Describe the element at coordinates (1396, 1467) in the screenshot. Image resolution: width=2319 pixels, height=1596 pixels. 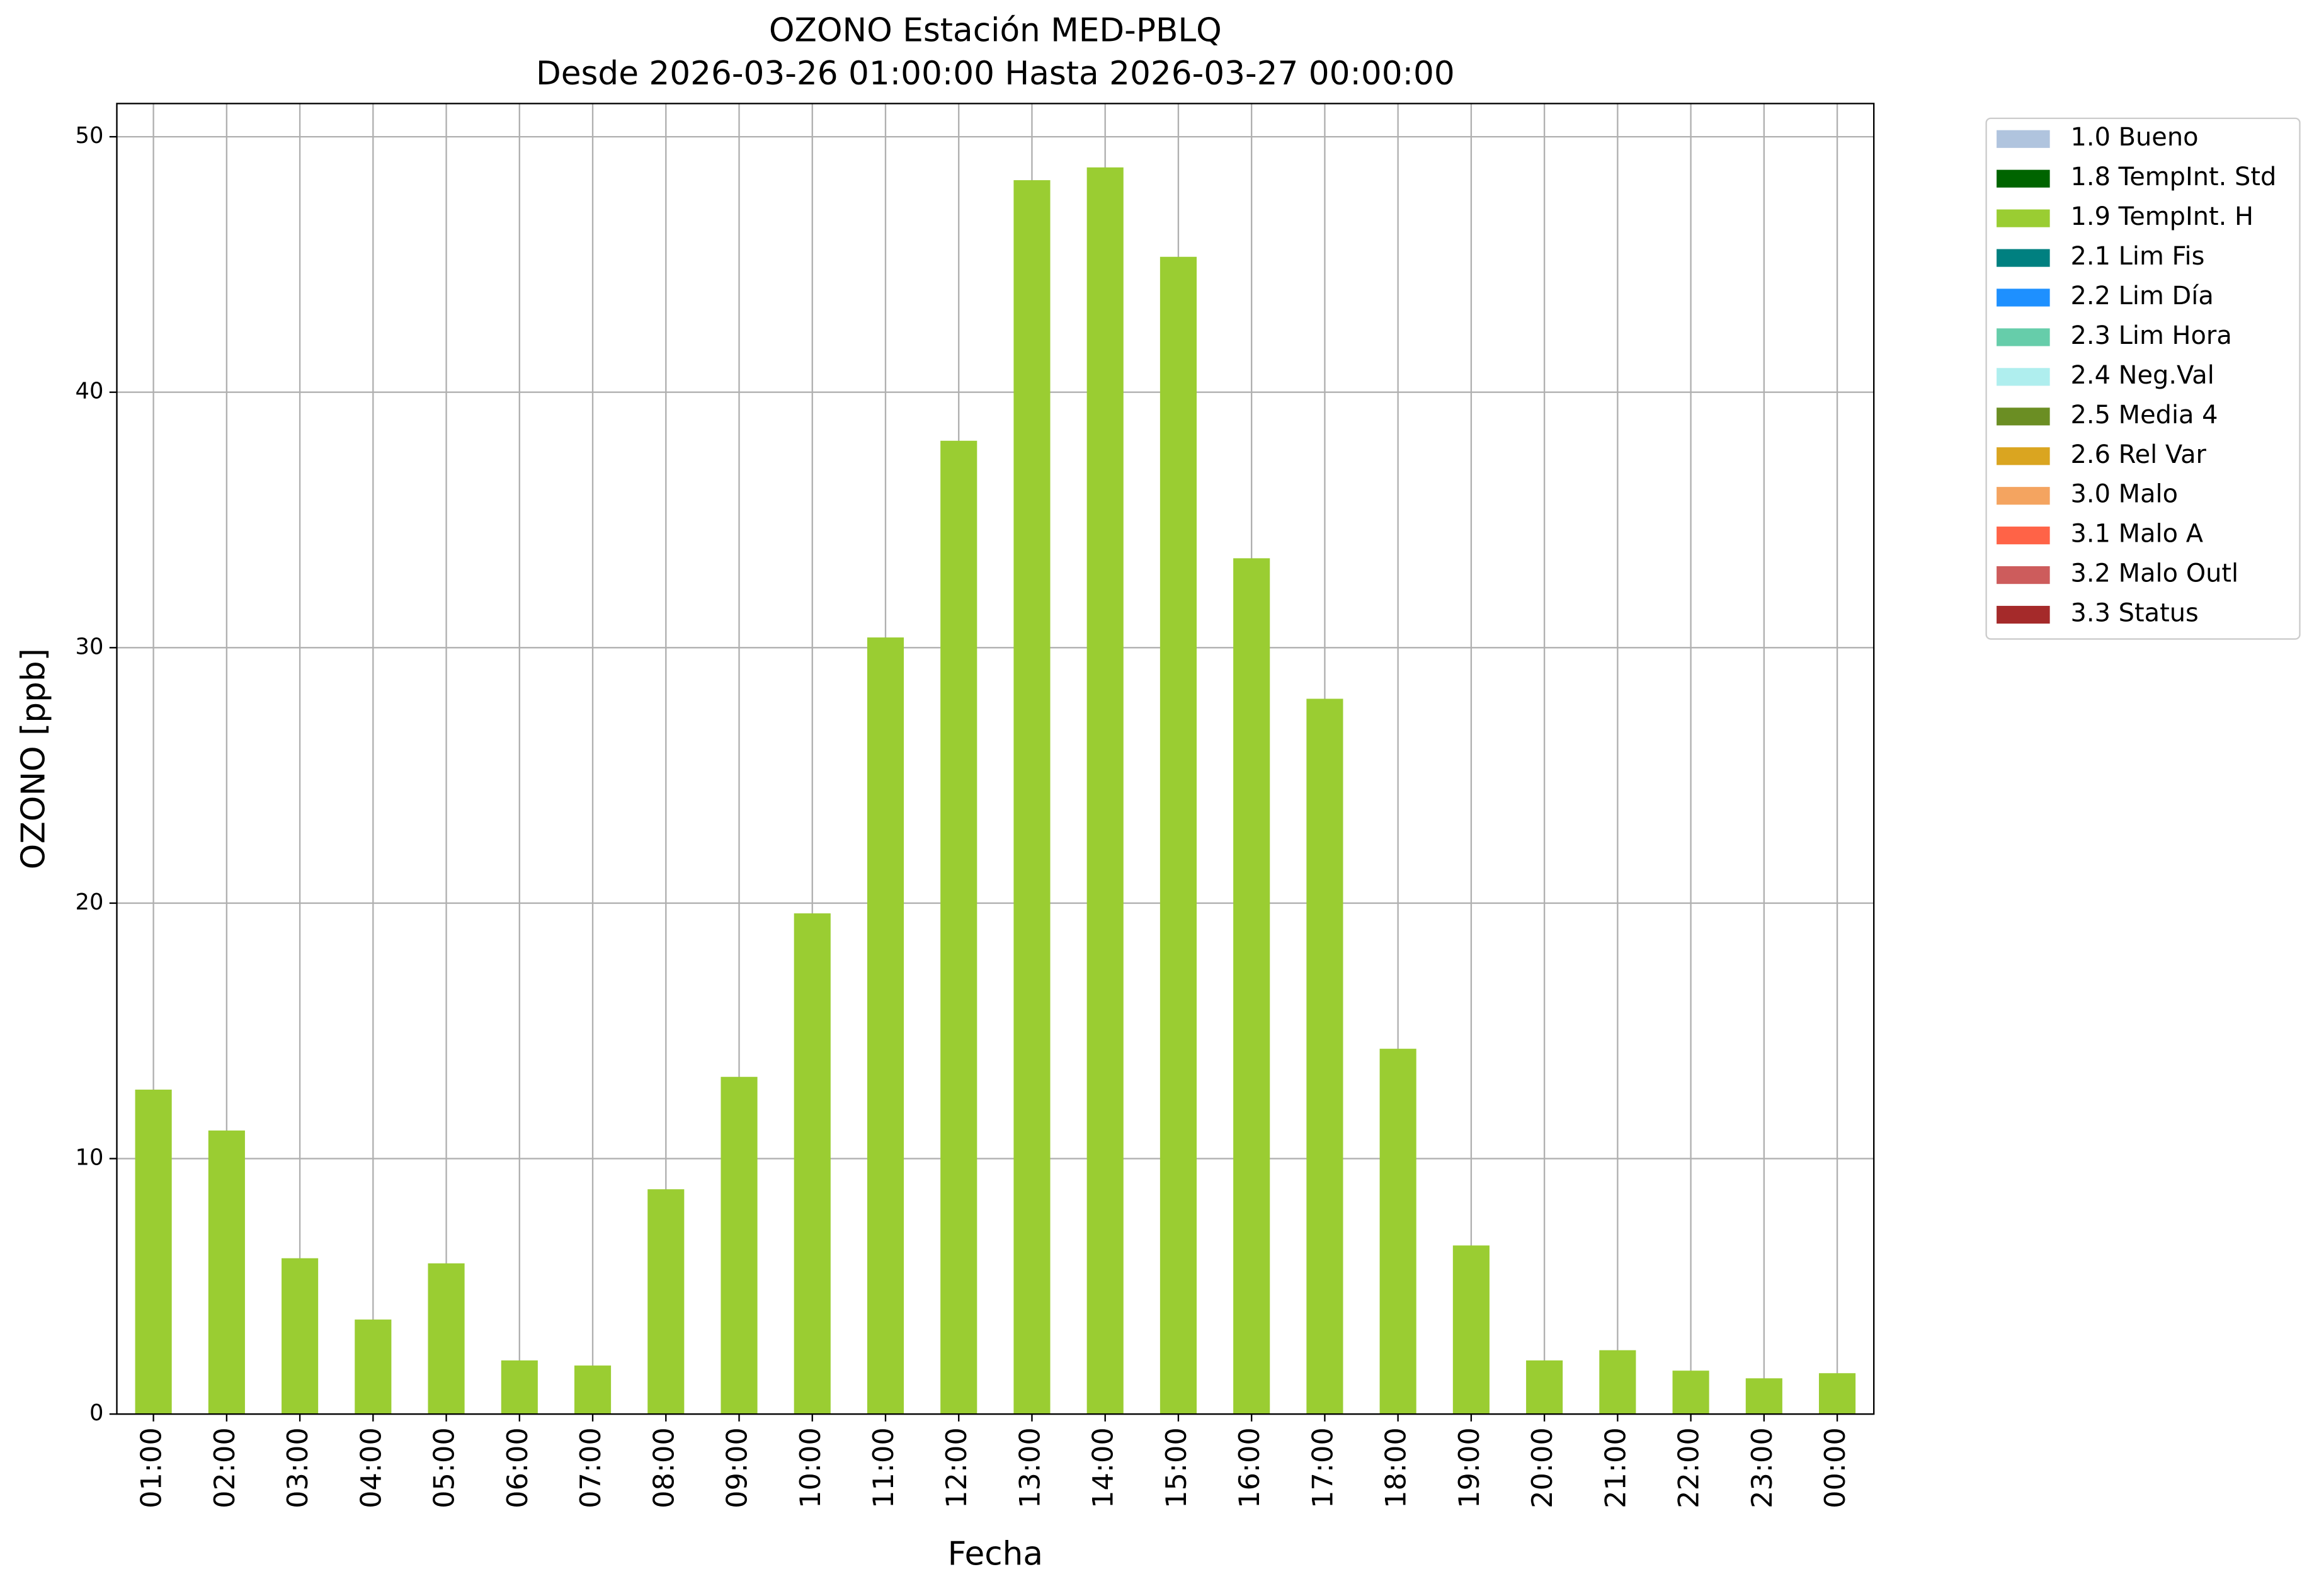
I see `x-tick-label: 18:00` at that location.